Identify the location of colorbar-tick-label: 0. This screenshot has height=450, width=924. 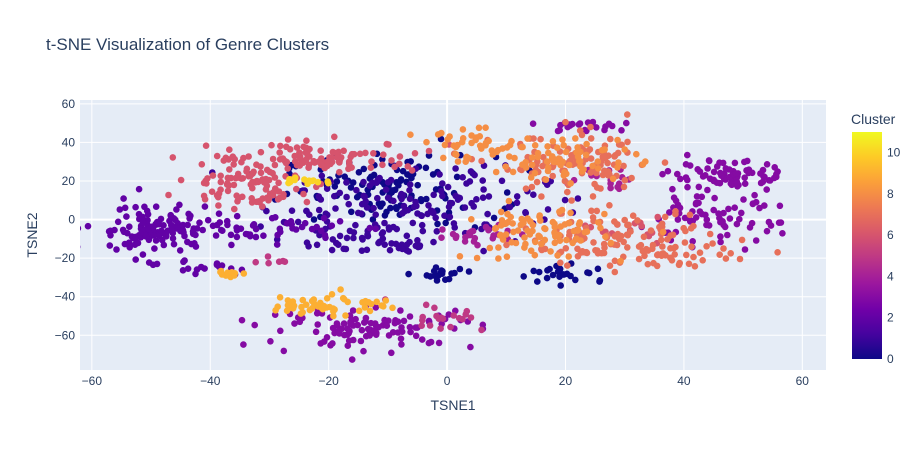
(890, 359).